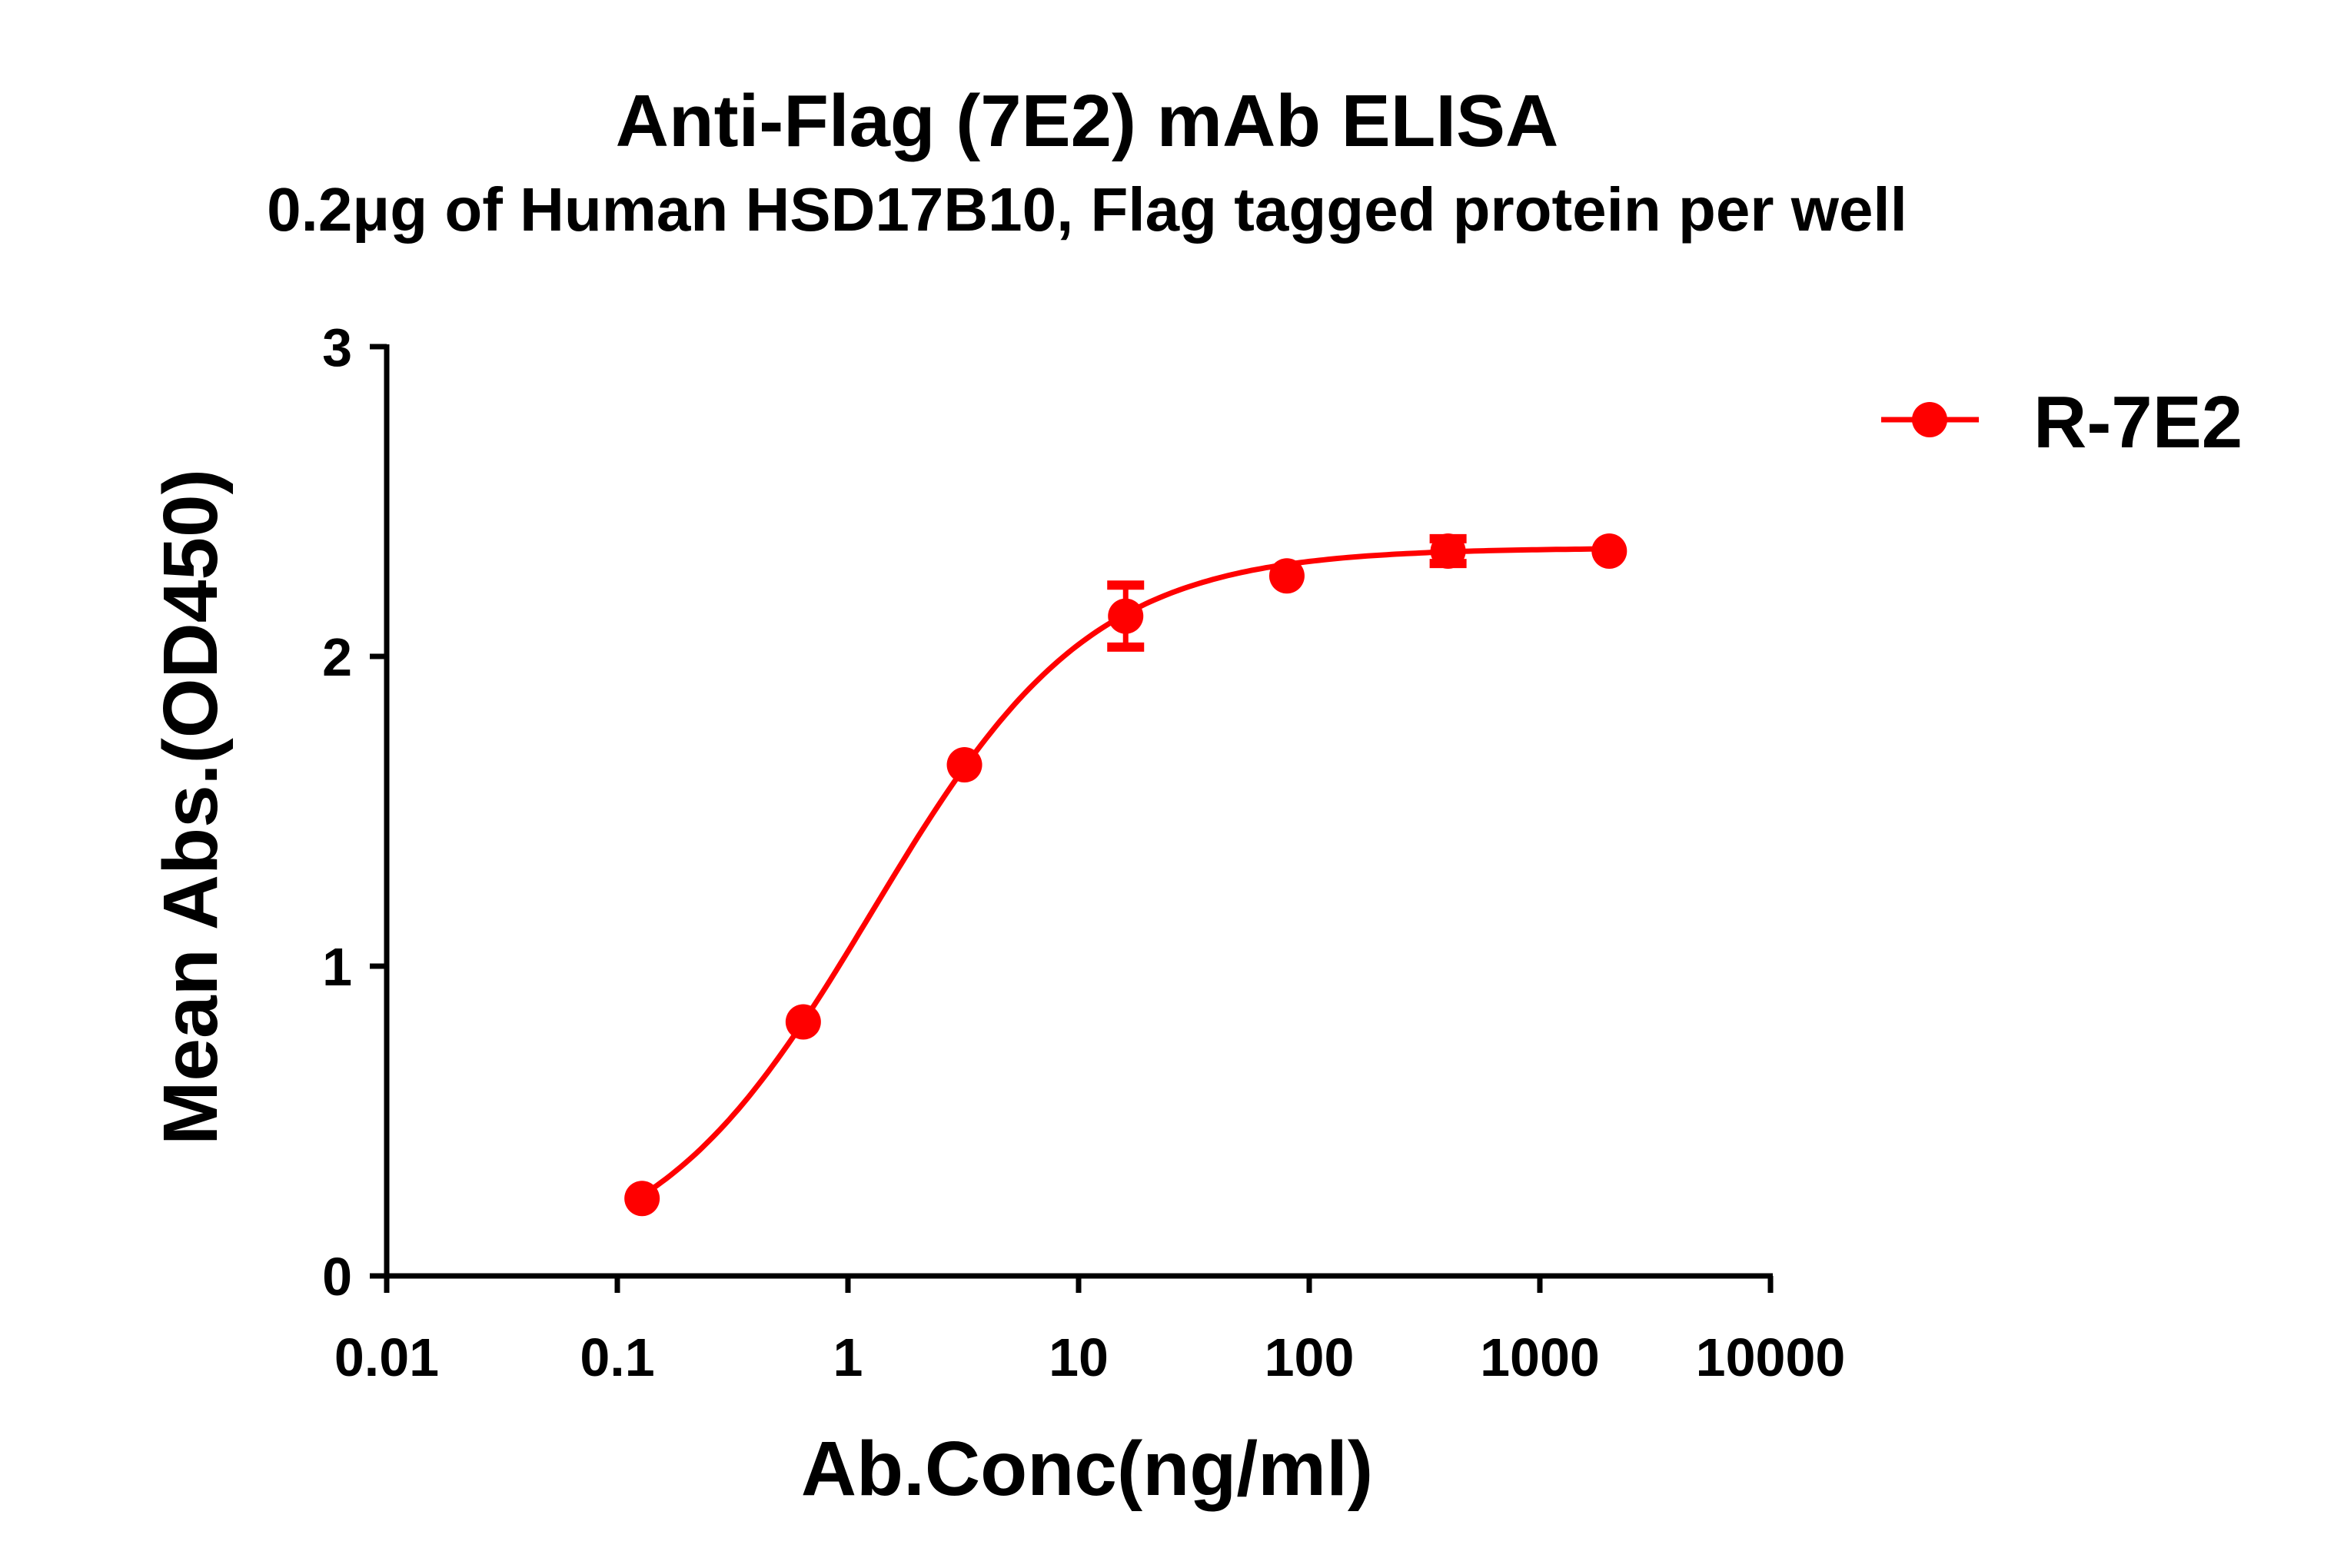 The height and width of the screenshot is (1568, 2334). Describe the element at coordinates (191, 807) in the screenshot. I see `y-axis-label: Mean Abs.(OD450)` at that location.